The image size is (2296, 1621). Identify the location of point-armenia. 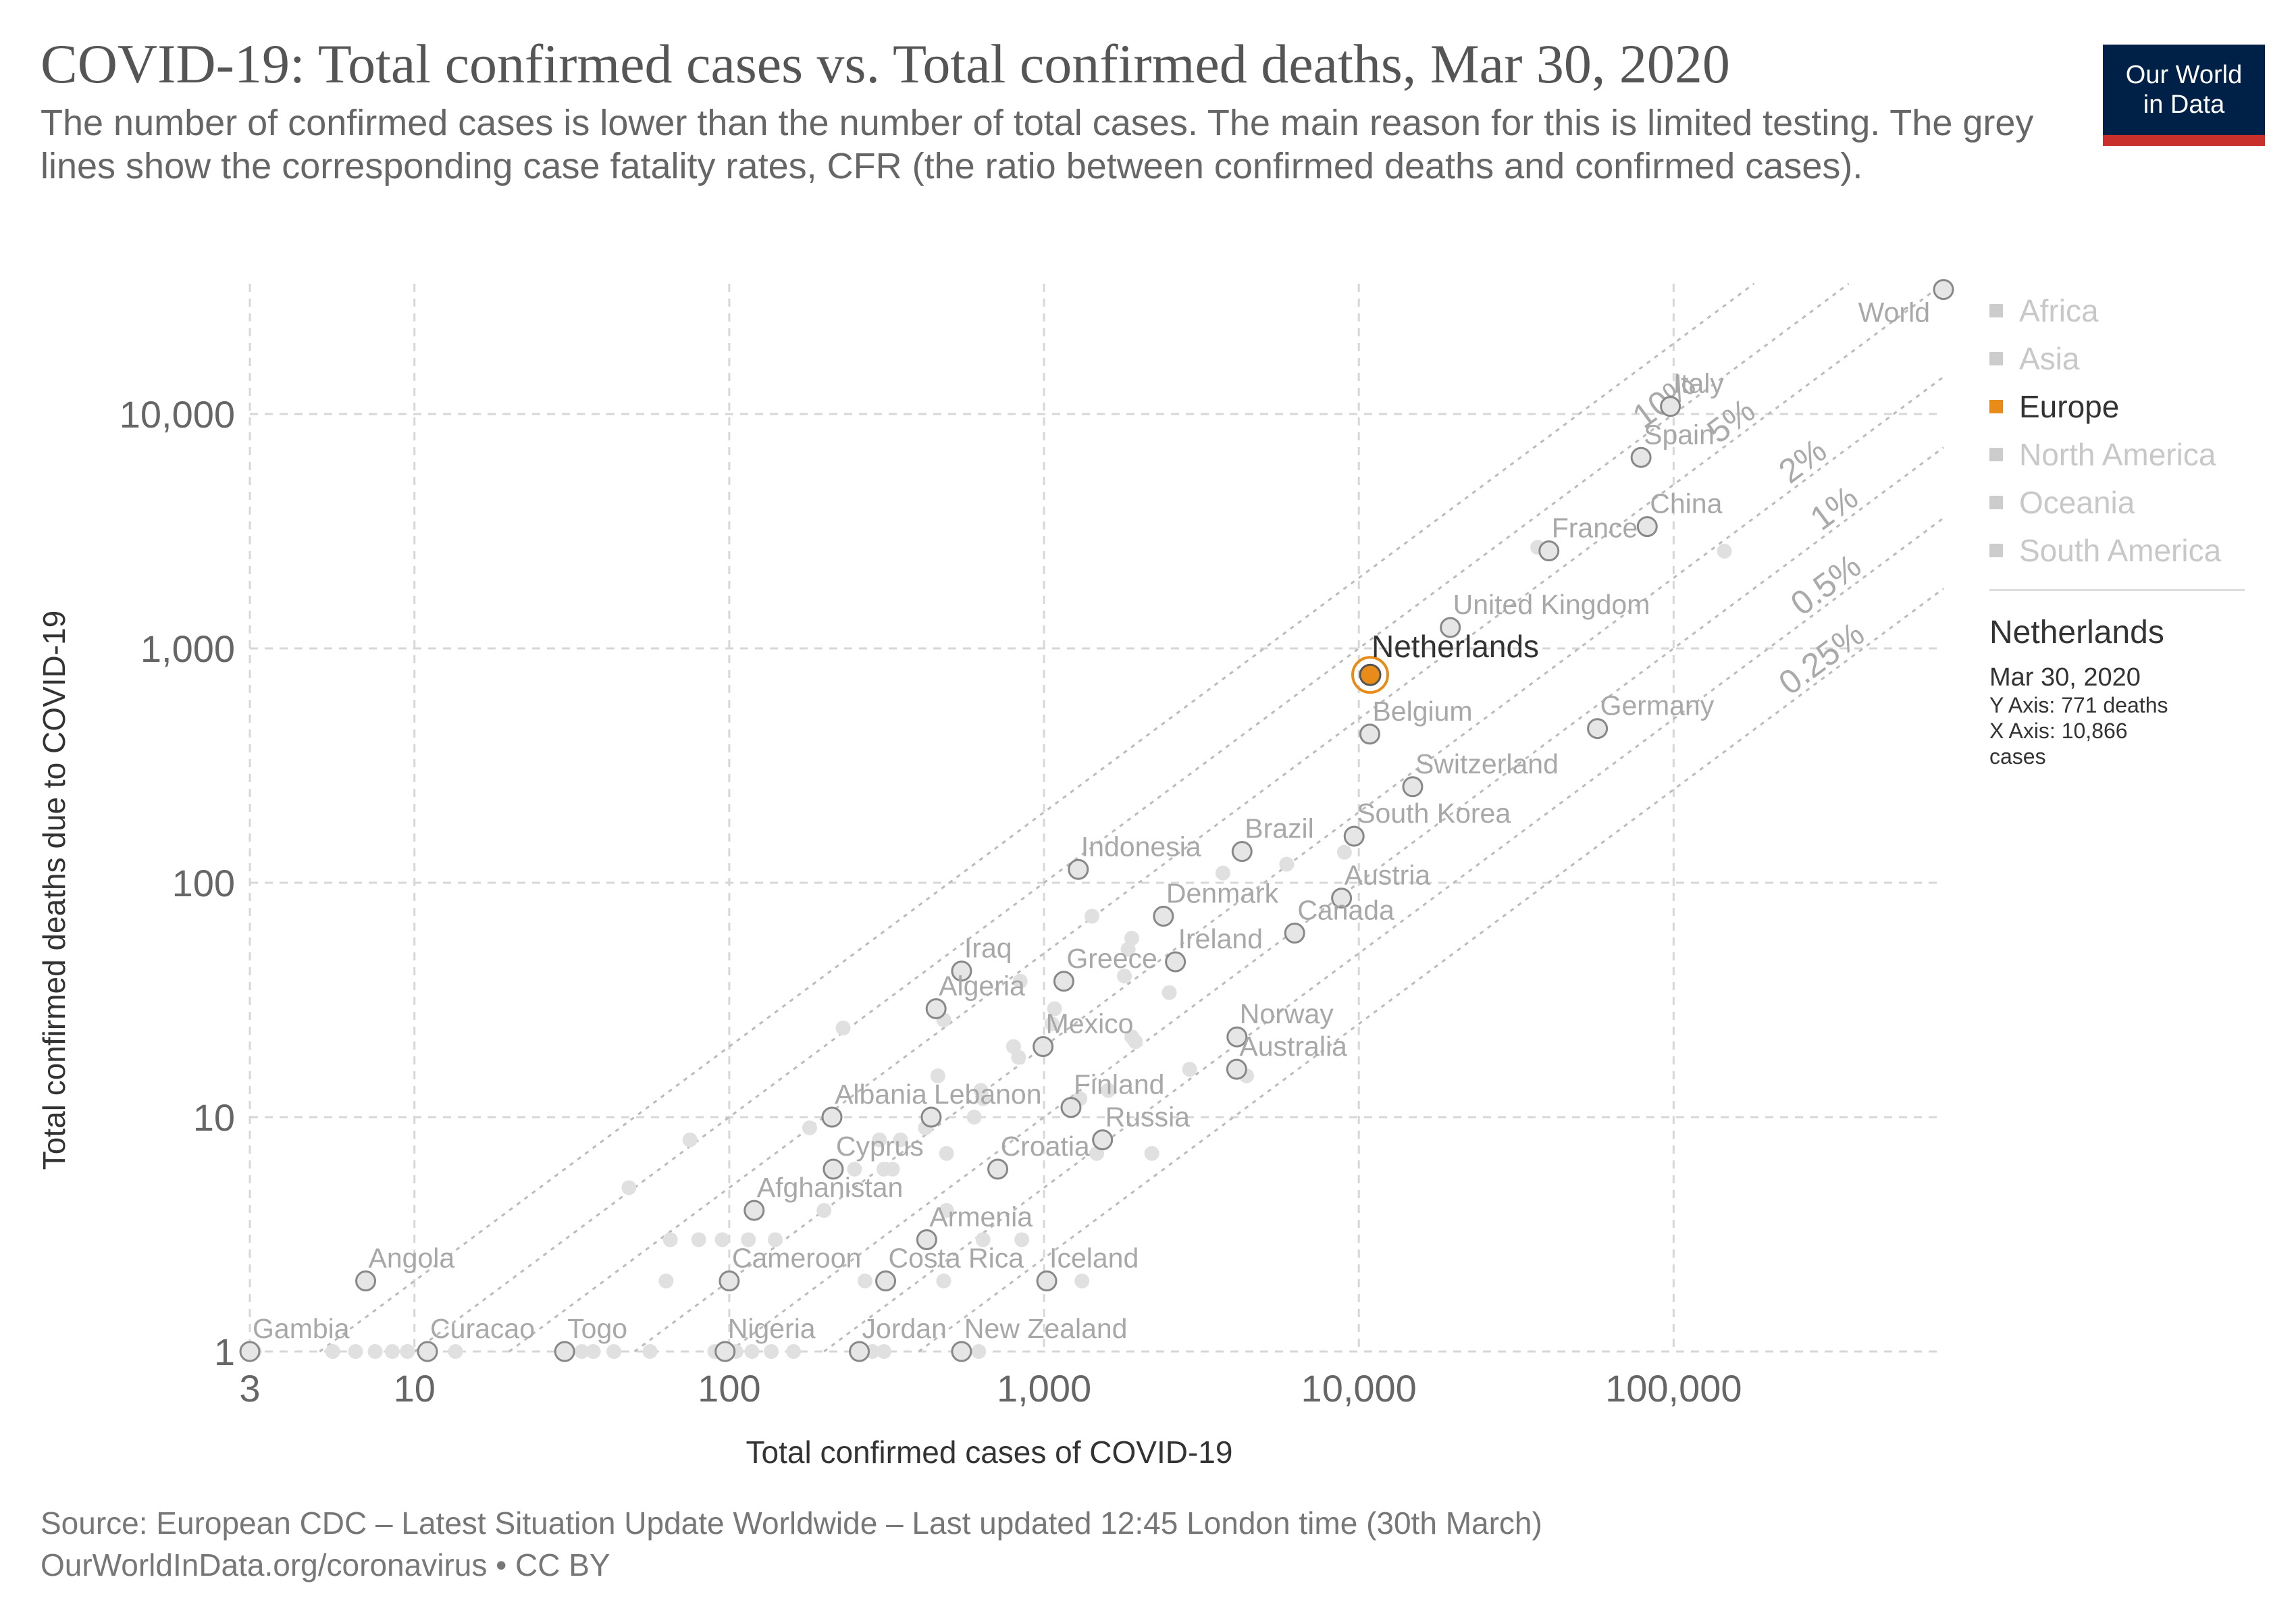
(926, 1239).